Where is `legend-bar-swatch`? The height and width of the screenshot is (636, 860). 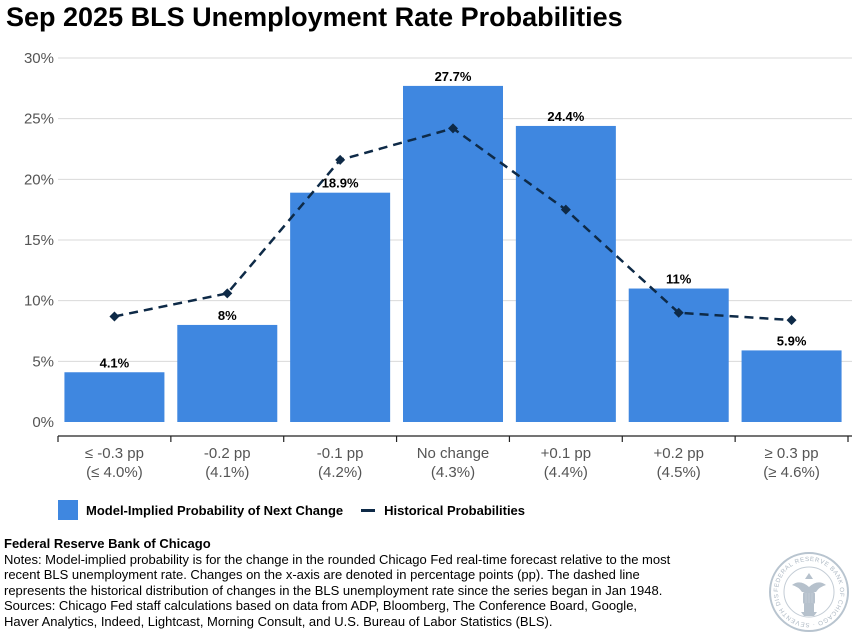 legend-bar-swatch is located at coordinates (68, 510).